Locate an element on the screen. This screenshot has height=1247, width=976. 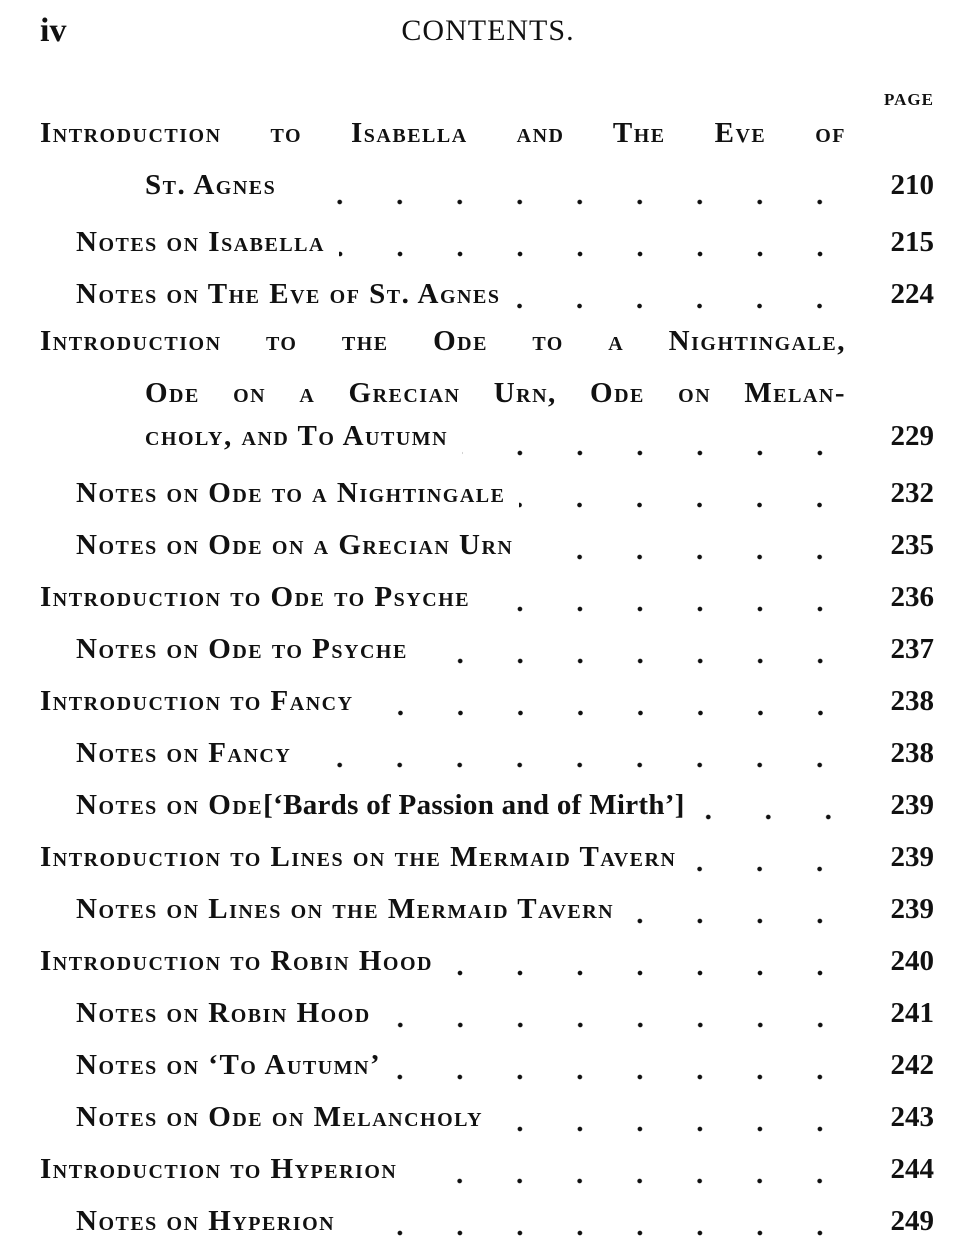
toc-entry-title: Notes on Fancy is located at coordinates (184, 753).